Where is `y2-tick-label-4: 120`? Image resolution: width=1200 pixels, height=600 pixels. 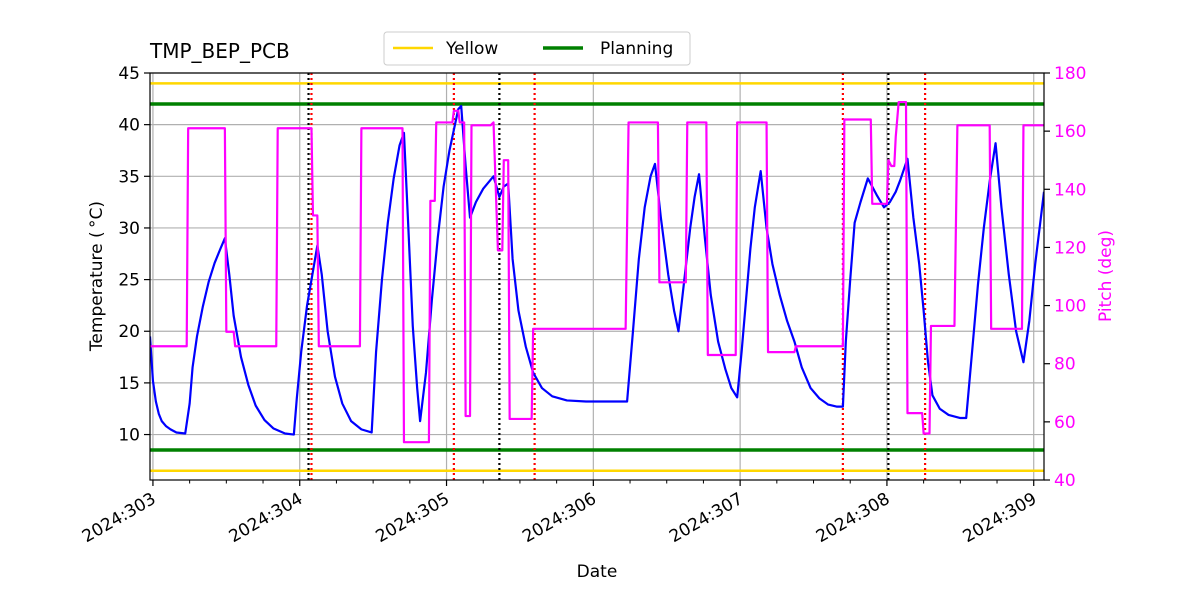
y2-tick-label-4: 120 is located at coordinates (1070, 248).